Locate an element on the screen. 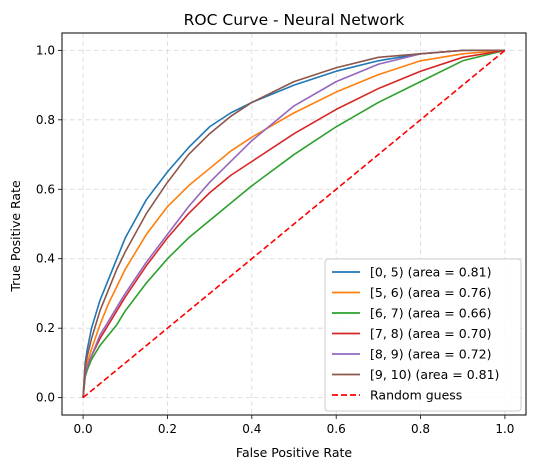 This screenshot has width=536, height=470. legend-label: Random guess is located at coordinates (416, 395).